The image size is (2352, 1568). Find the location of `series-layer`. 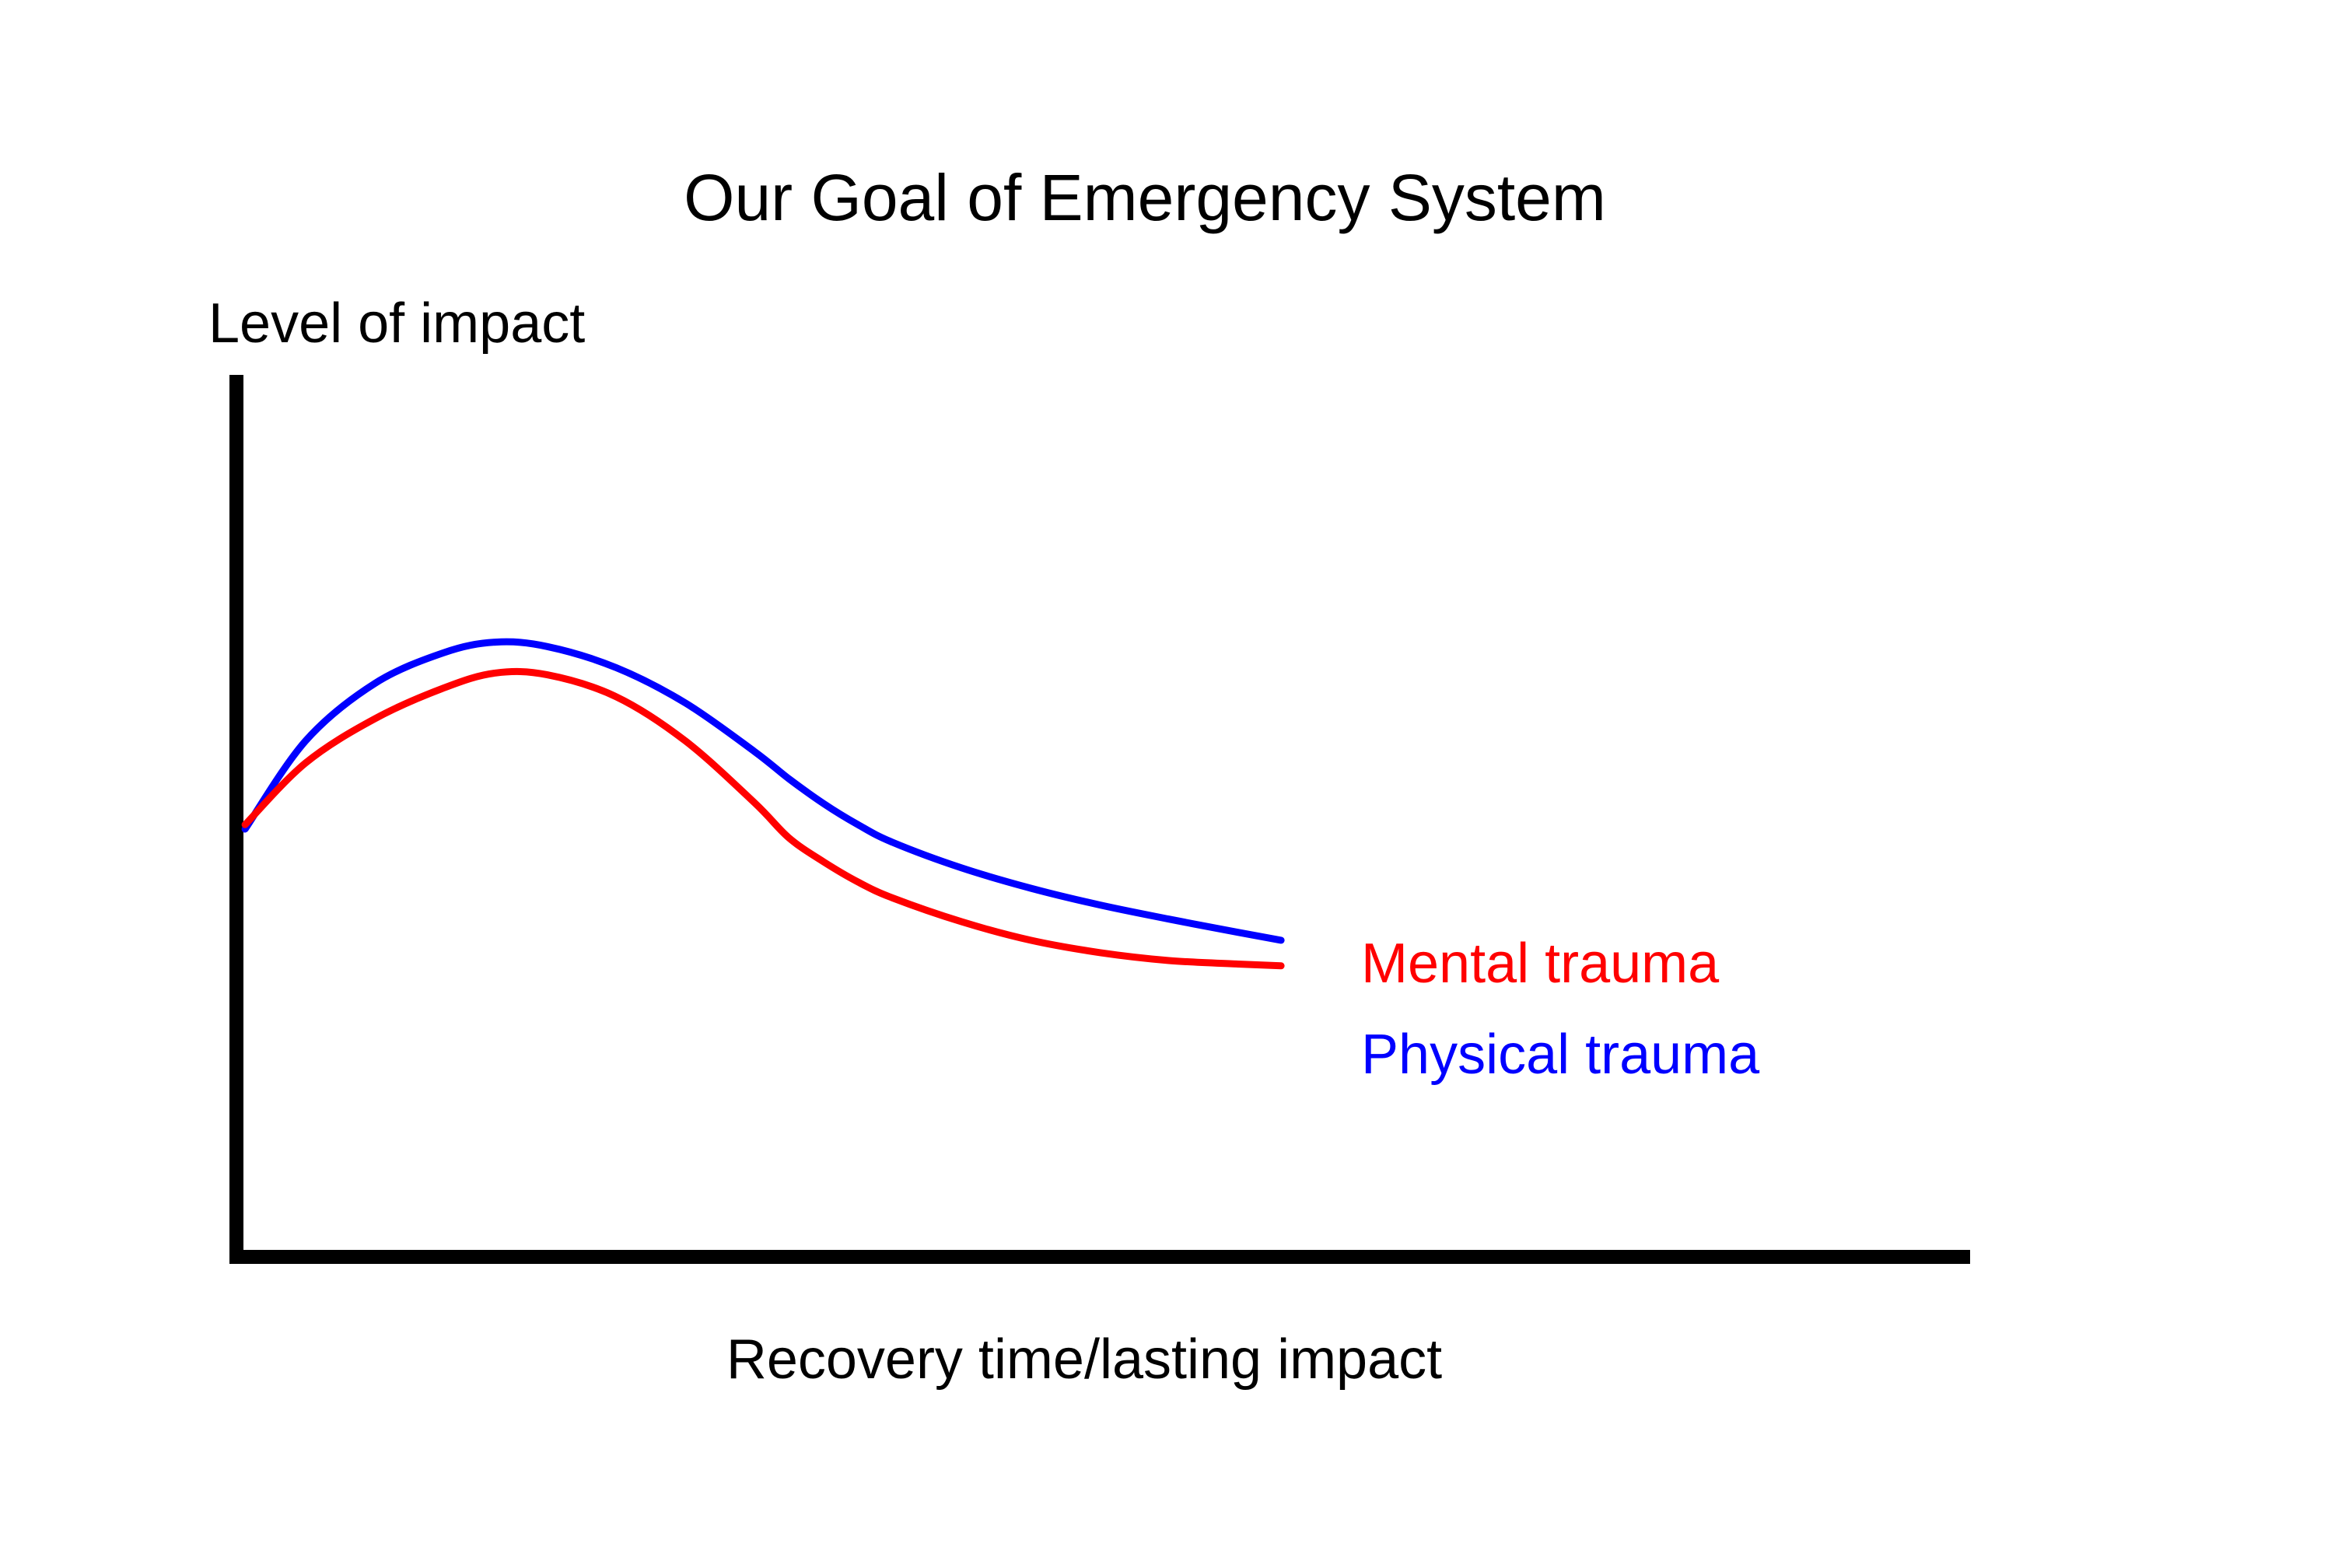

series-layer is located at coordinates (763, 804).